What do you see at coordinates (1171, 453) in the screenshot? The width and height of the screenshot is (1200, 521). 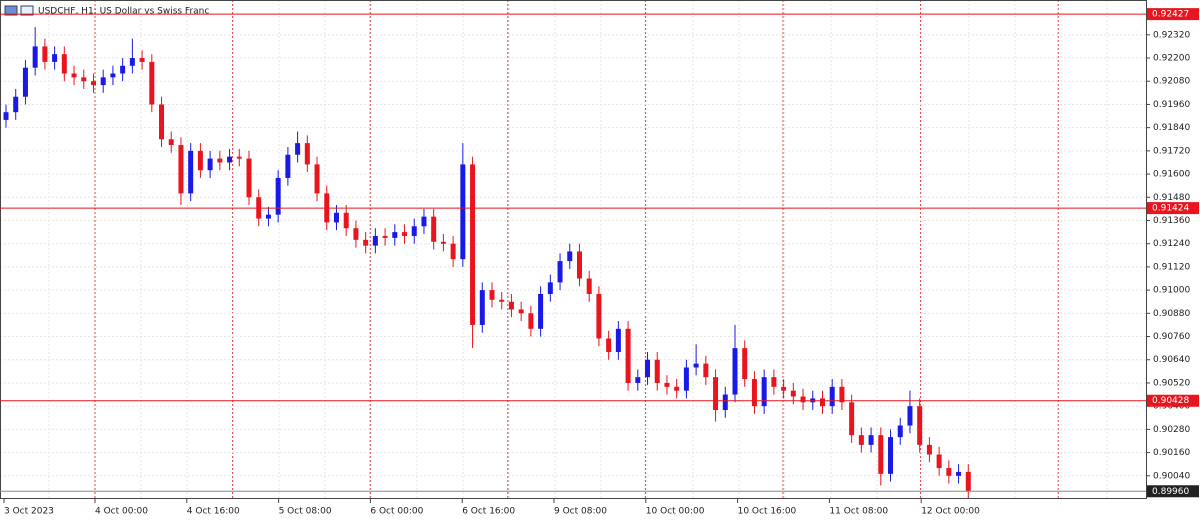 I see `y-tick-label: 0.90160` at bounding box center [1171, 453].